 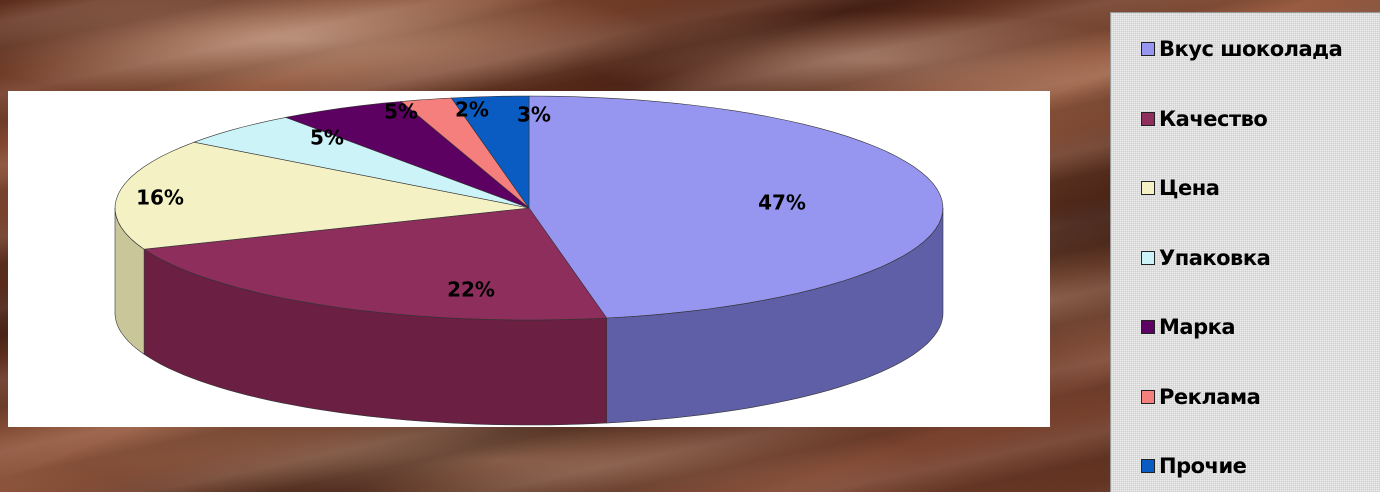 What do you see at coordinates (471, 290) in the screenshot?
I see `data-label-1: 22%` at bounding box center [471, 290].